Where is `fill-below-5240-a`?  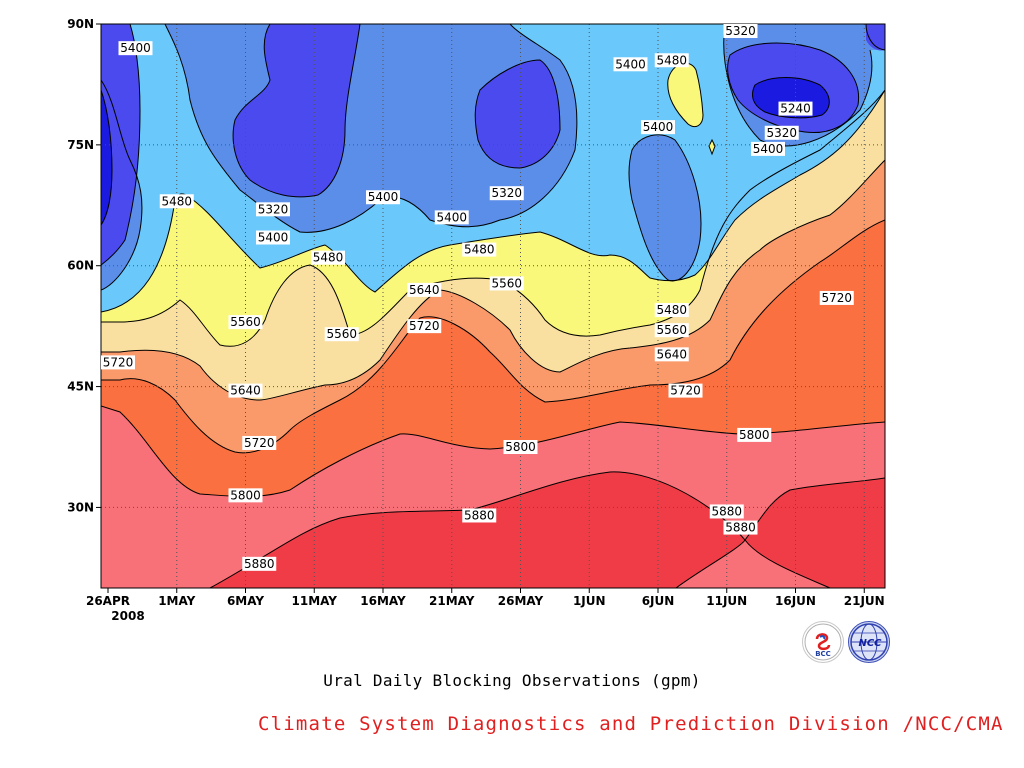
fill-below-5240-a is located at coordinates (106, 157).